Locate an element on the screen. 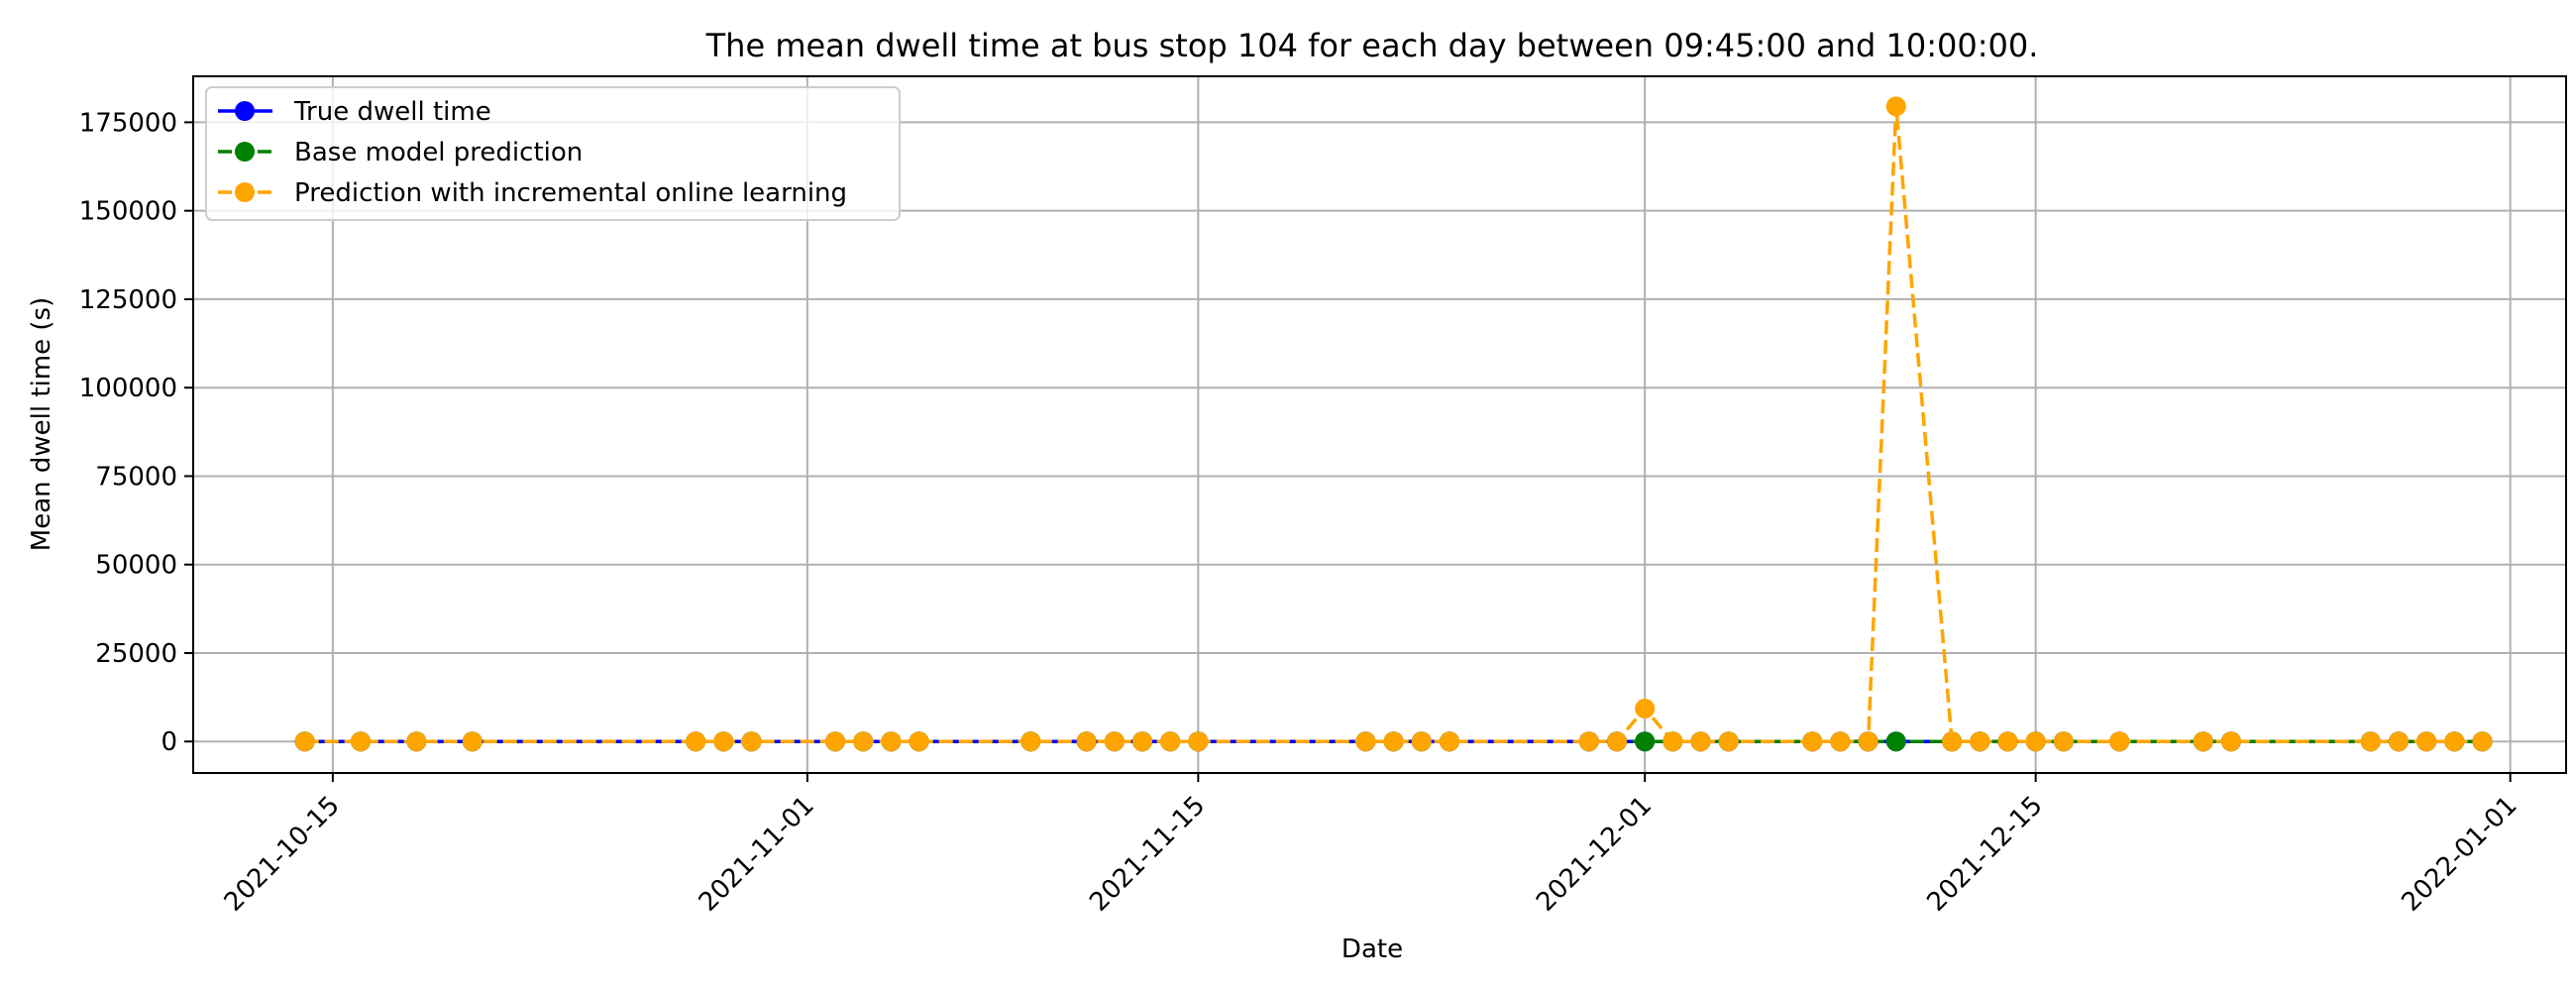 The width and height of the screenshot is (2576, 991). y-tick-label: 175000 is located at coordinates (128, 123).